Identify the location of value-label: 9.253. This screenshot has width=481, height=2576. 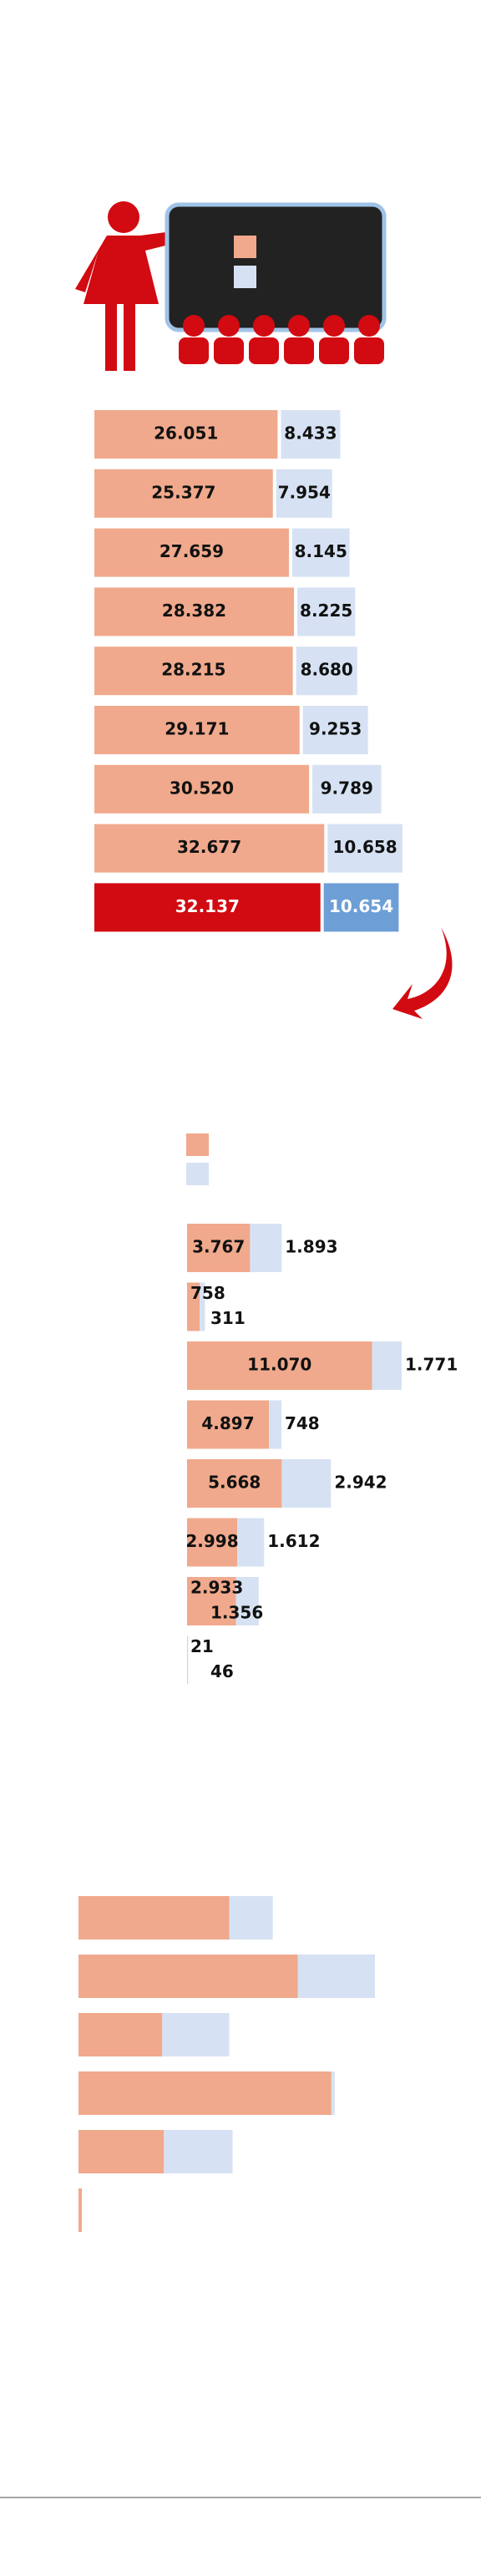
(335, 729).